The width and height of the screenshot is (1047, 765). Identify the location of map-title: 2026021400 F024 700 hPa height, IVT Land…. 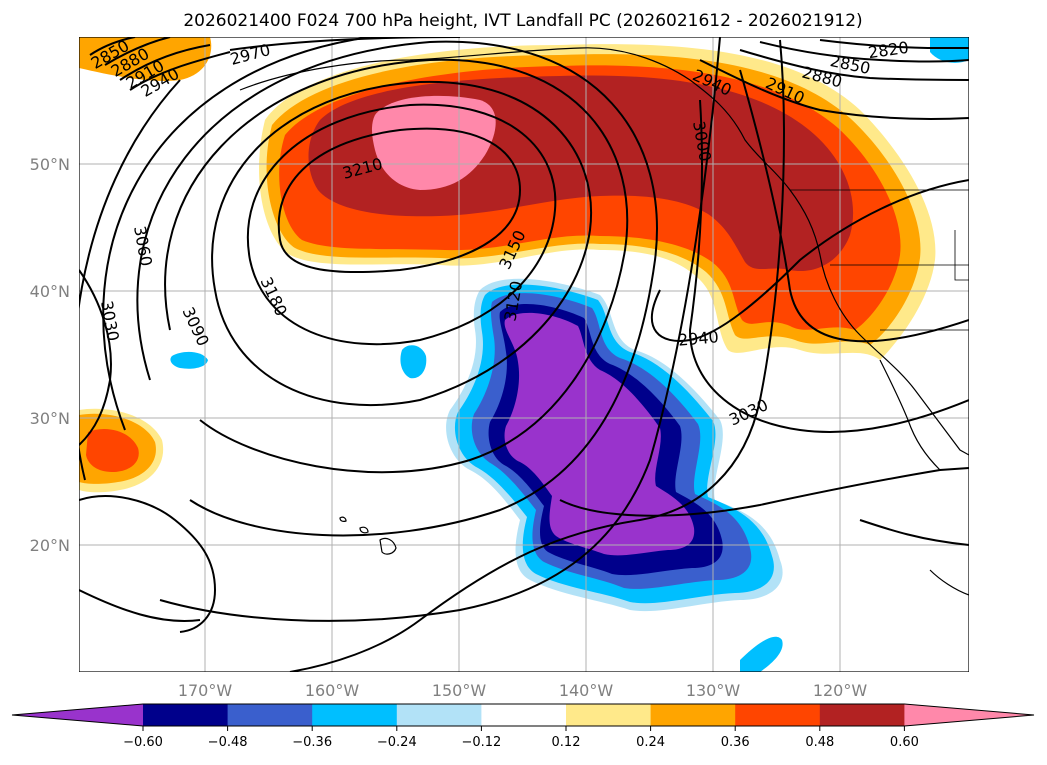
(522, 21).